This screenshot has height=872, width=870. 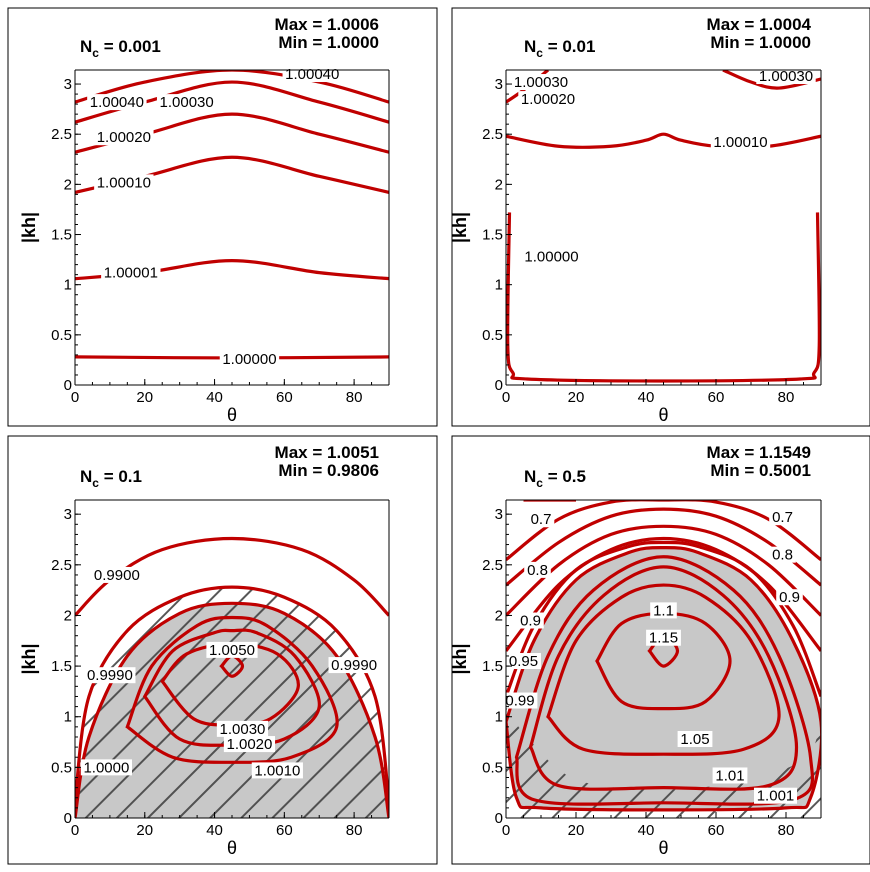 I want to click on contour-label: 0.99, so click(x=519, y=701).